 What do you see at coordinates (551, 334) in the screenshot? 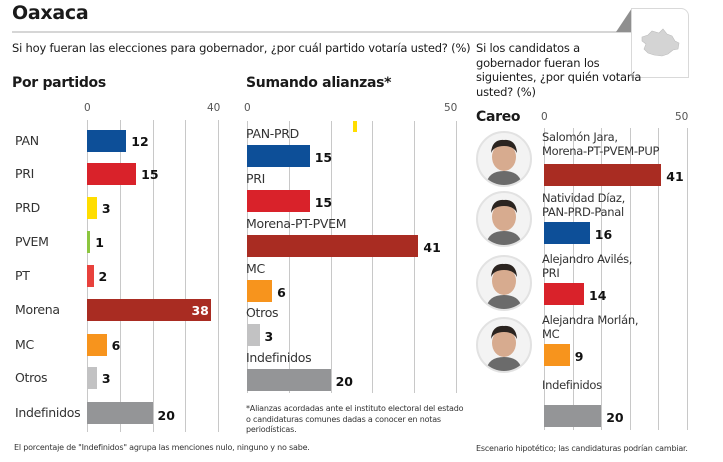
I see `candidate-label-line: MC` at bounding box center [551, 334].